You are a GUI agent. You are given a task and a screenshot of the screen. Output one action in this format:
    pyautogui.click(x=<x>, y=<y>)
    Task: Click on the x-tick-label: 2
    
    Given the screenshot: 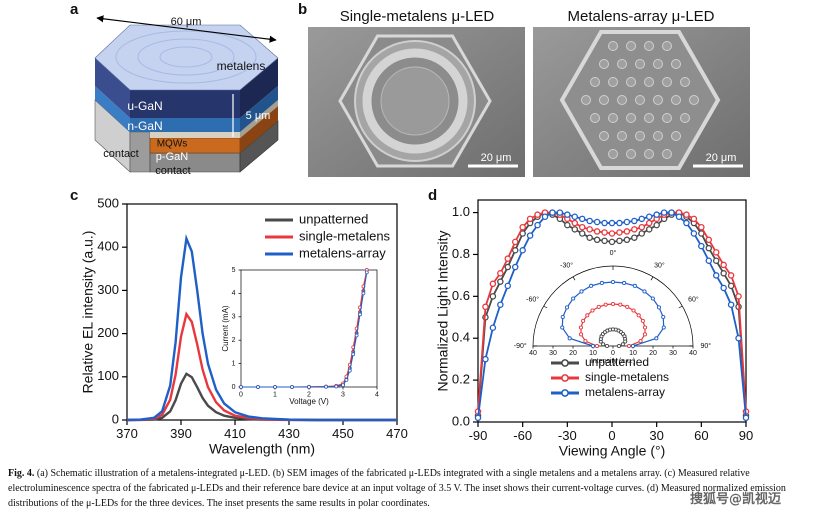 What is the action you would take?
    pyautogui.click(x=309, y=395)
    